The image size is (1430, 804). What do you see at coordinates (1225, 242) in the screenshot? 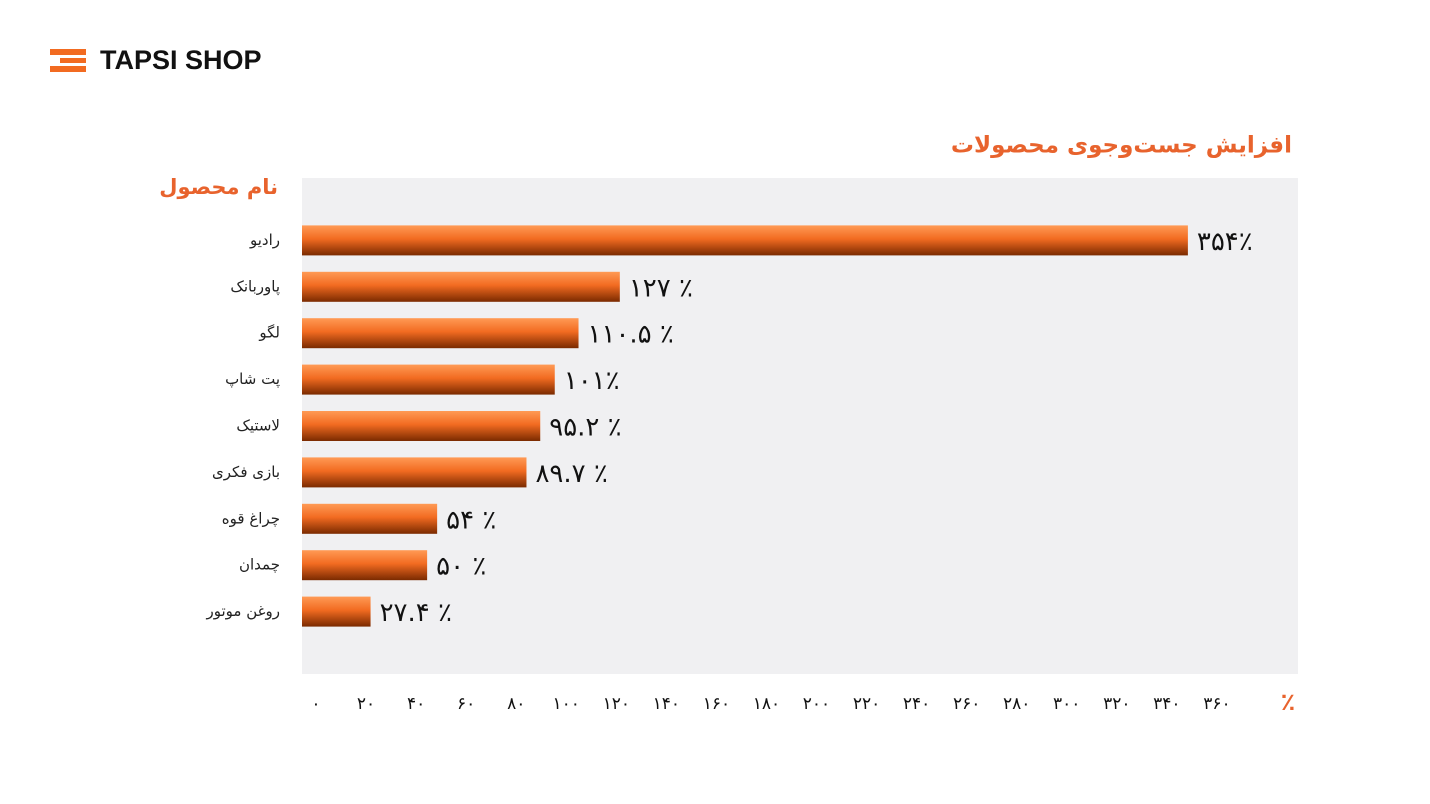
I see `value-label: ۳۵۴٪` at bounding box center [1225, 242].